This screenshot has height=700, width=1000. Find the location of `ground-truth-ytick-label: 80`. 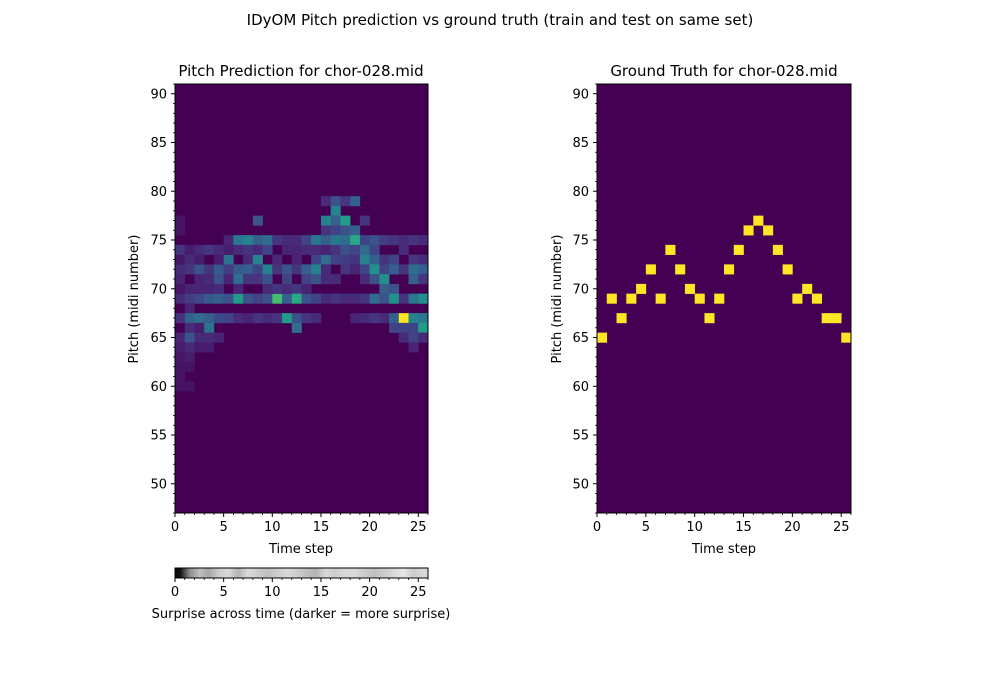

ground-truth-ytick-label: 80 is located at coordinates (580, 192).